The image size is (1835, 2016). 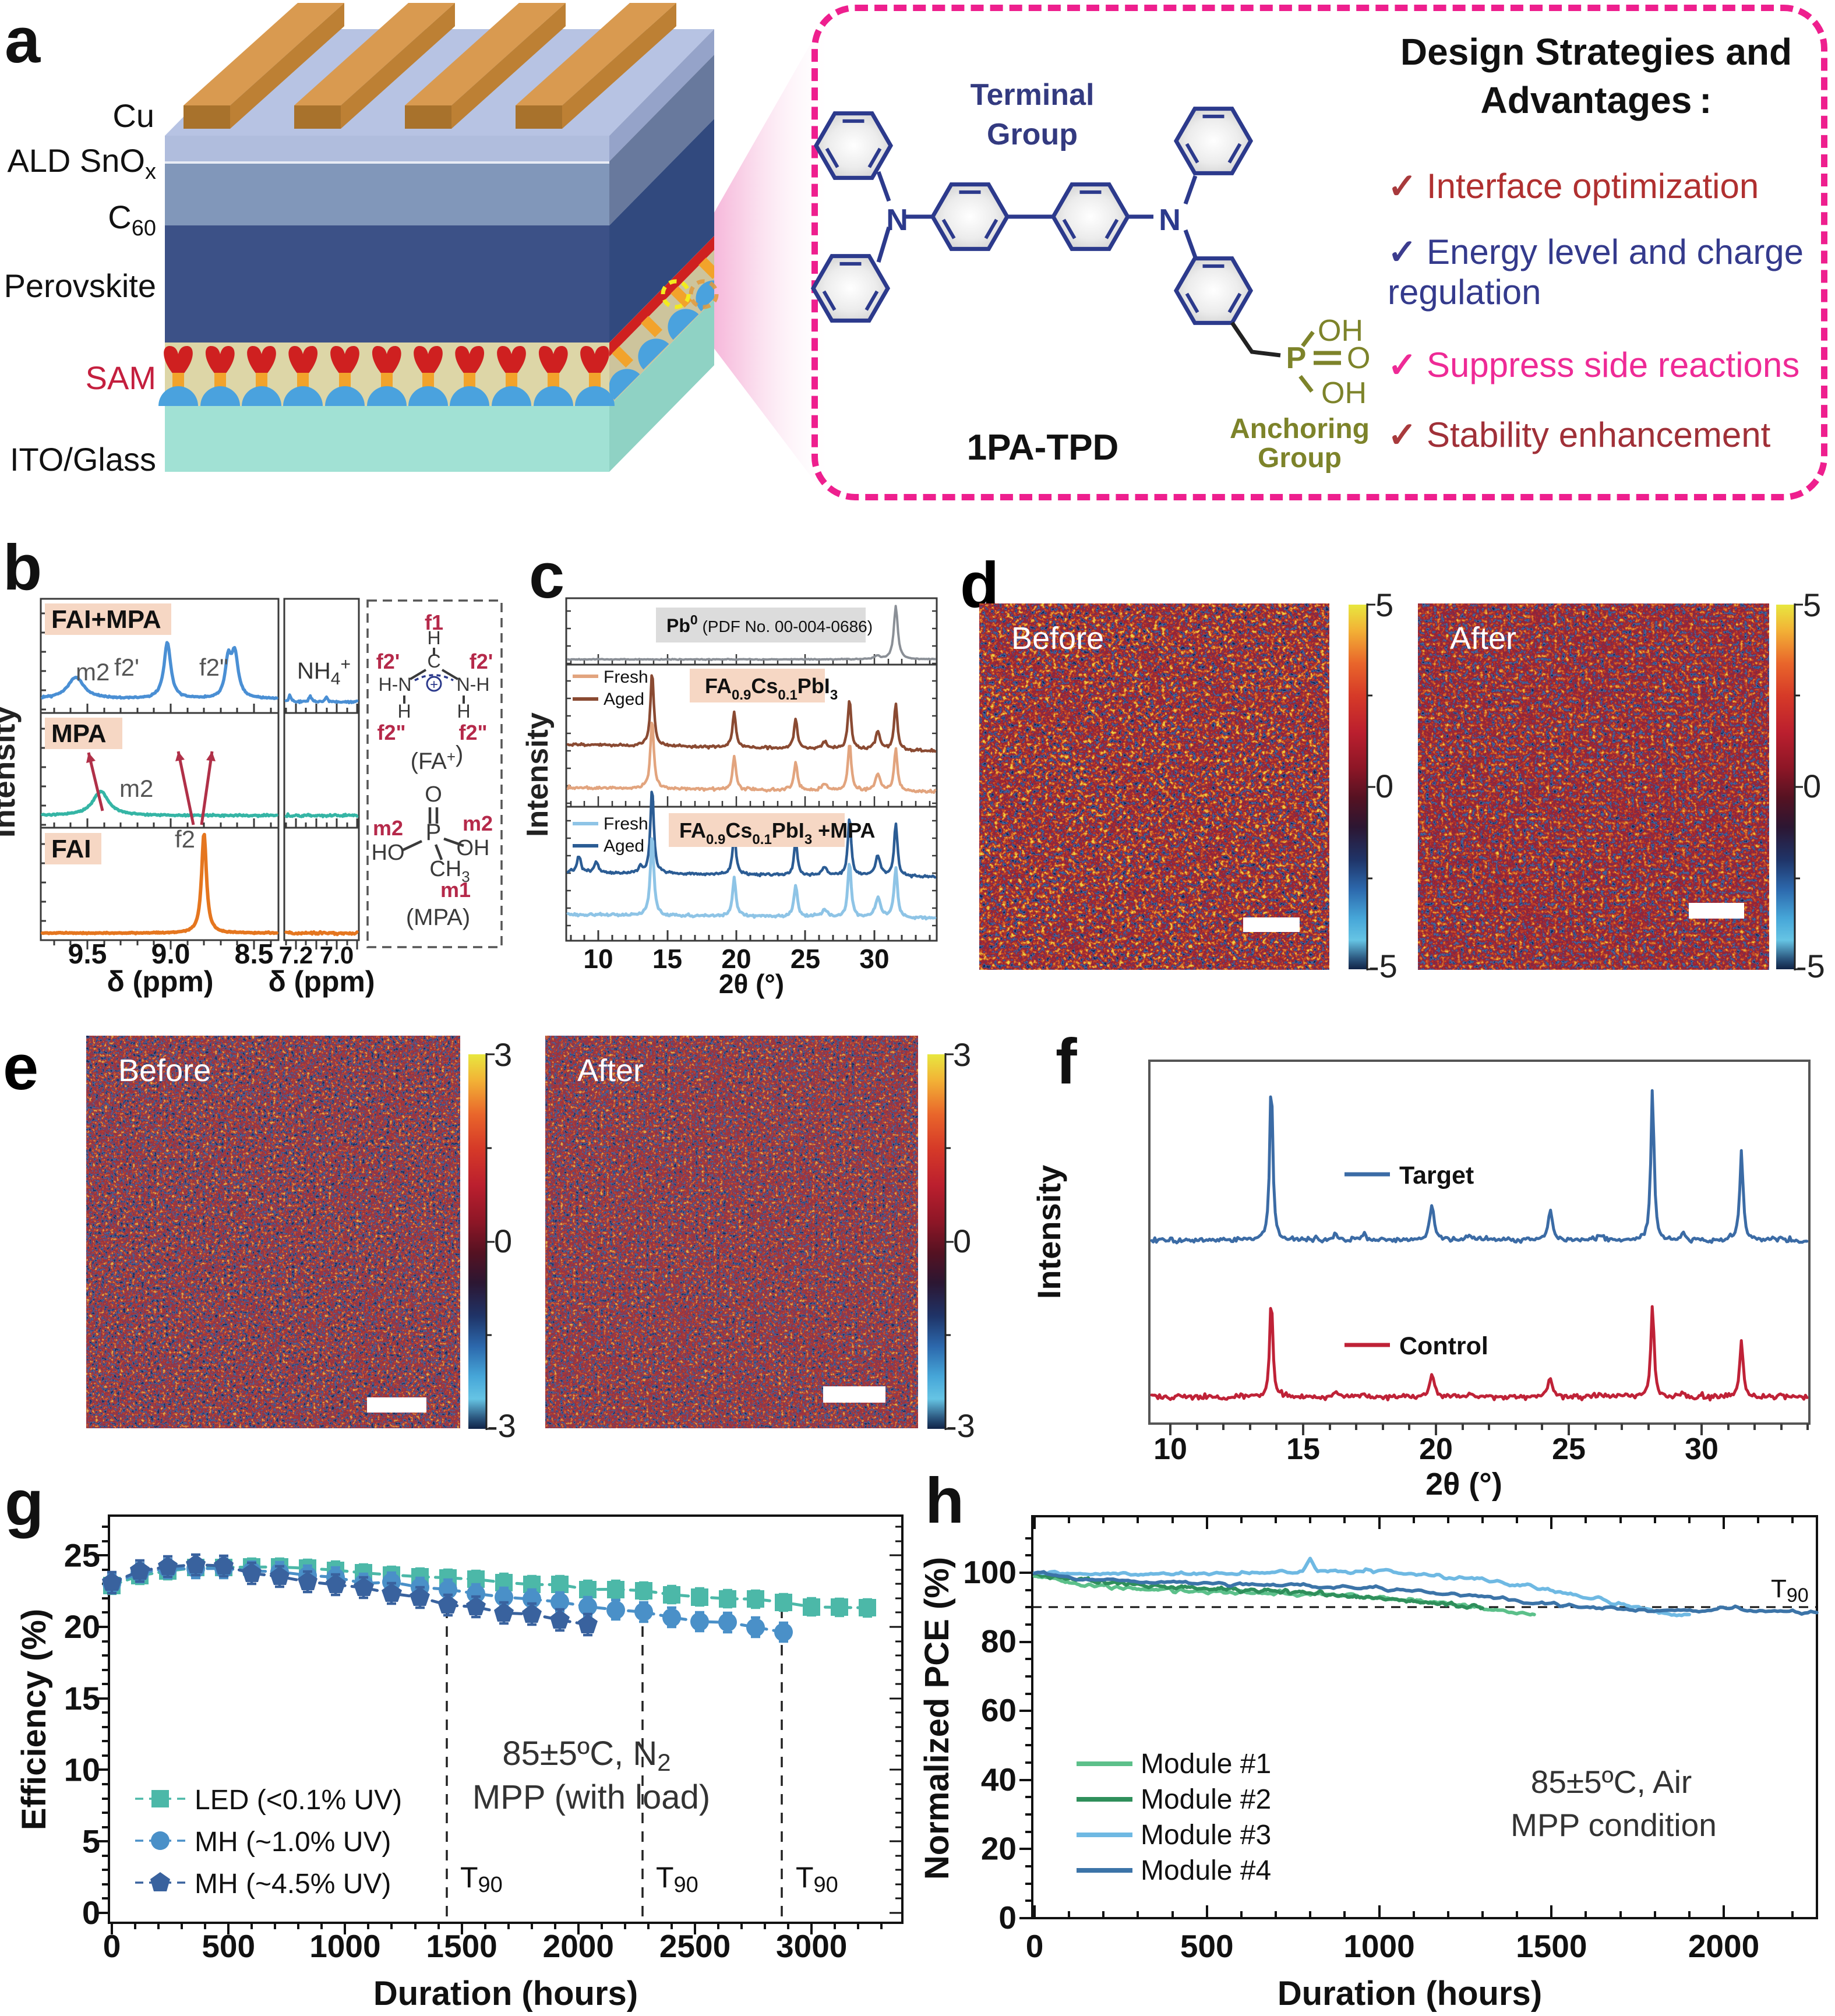 I want to click on svg-text: FAI+MPA, so click(x=106, y=619).